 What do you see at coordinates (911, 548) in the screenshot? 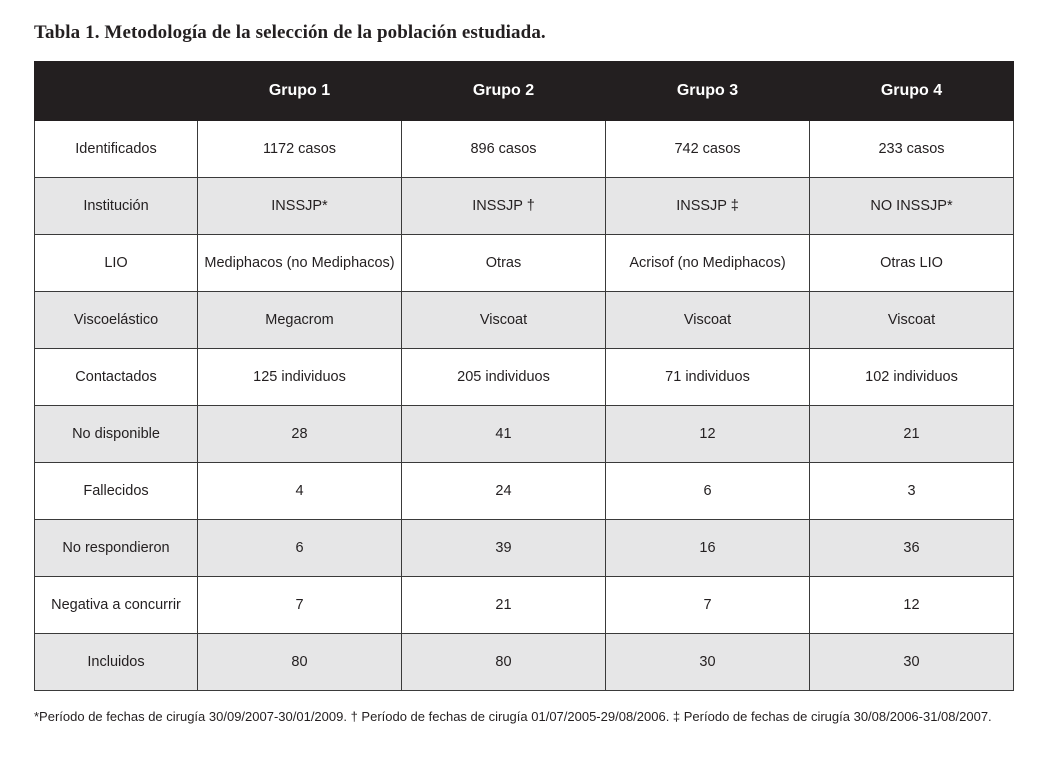
I see `table-cell: 36` at bounding box center [911, 548].